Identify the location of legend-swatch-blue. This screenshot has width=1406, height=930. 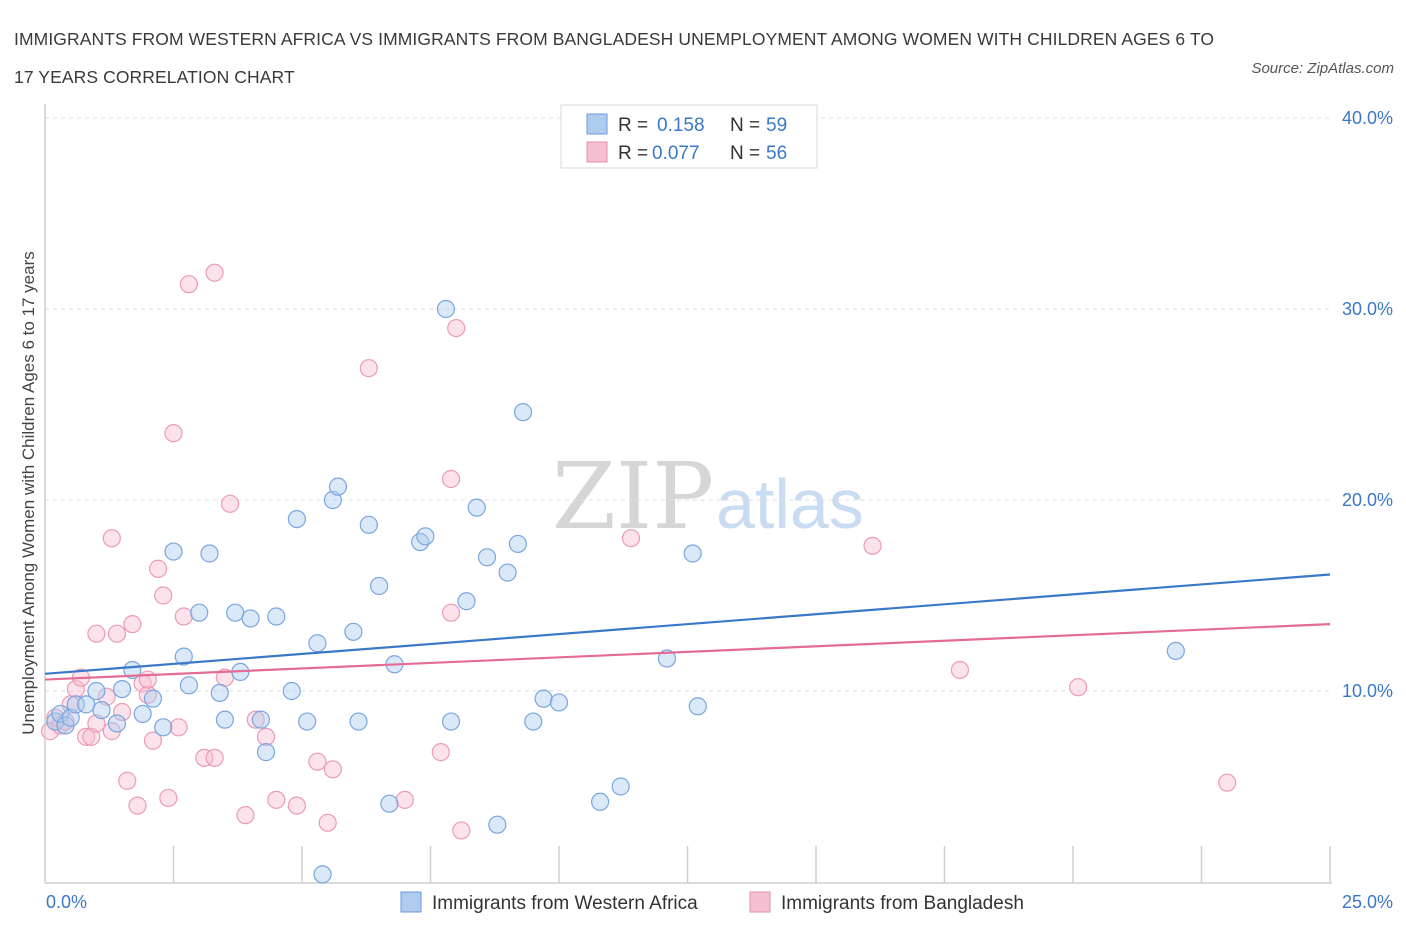
(597, 124).